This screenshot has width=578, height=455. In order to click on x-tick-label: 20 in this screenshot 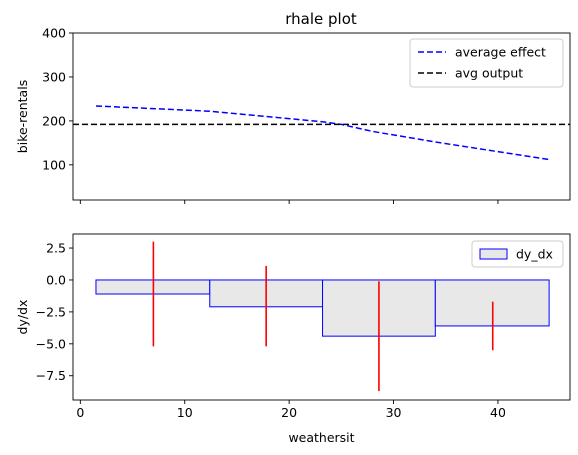, I will do `click(289, 412)`.